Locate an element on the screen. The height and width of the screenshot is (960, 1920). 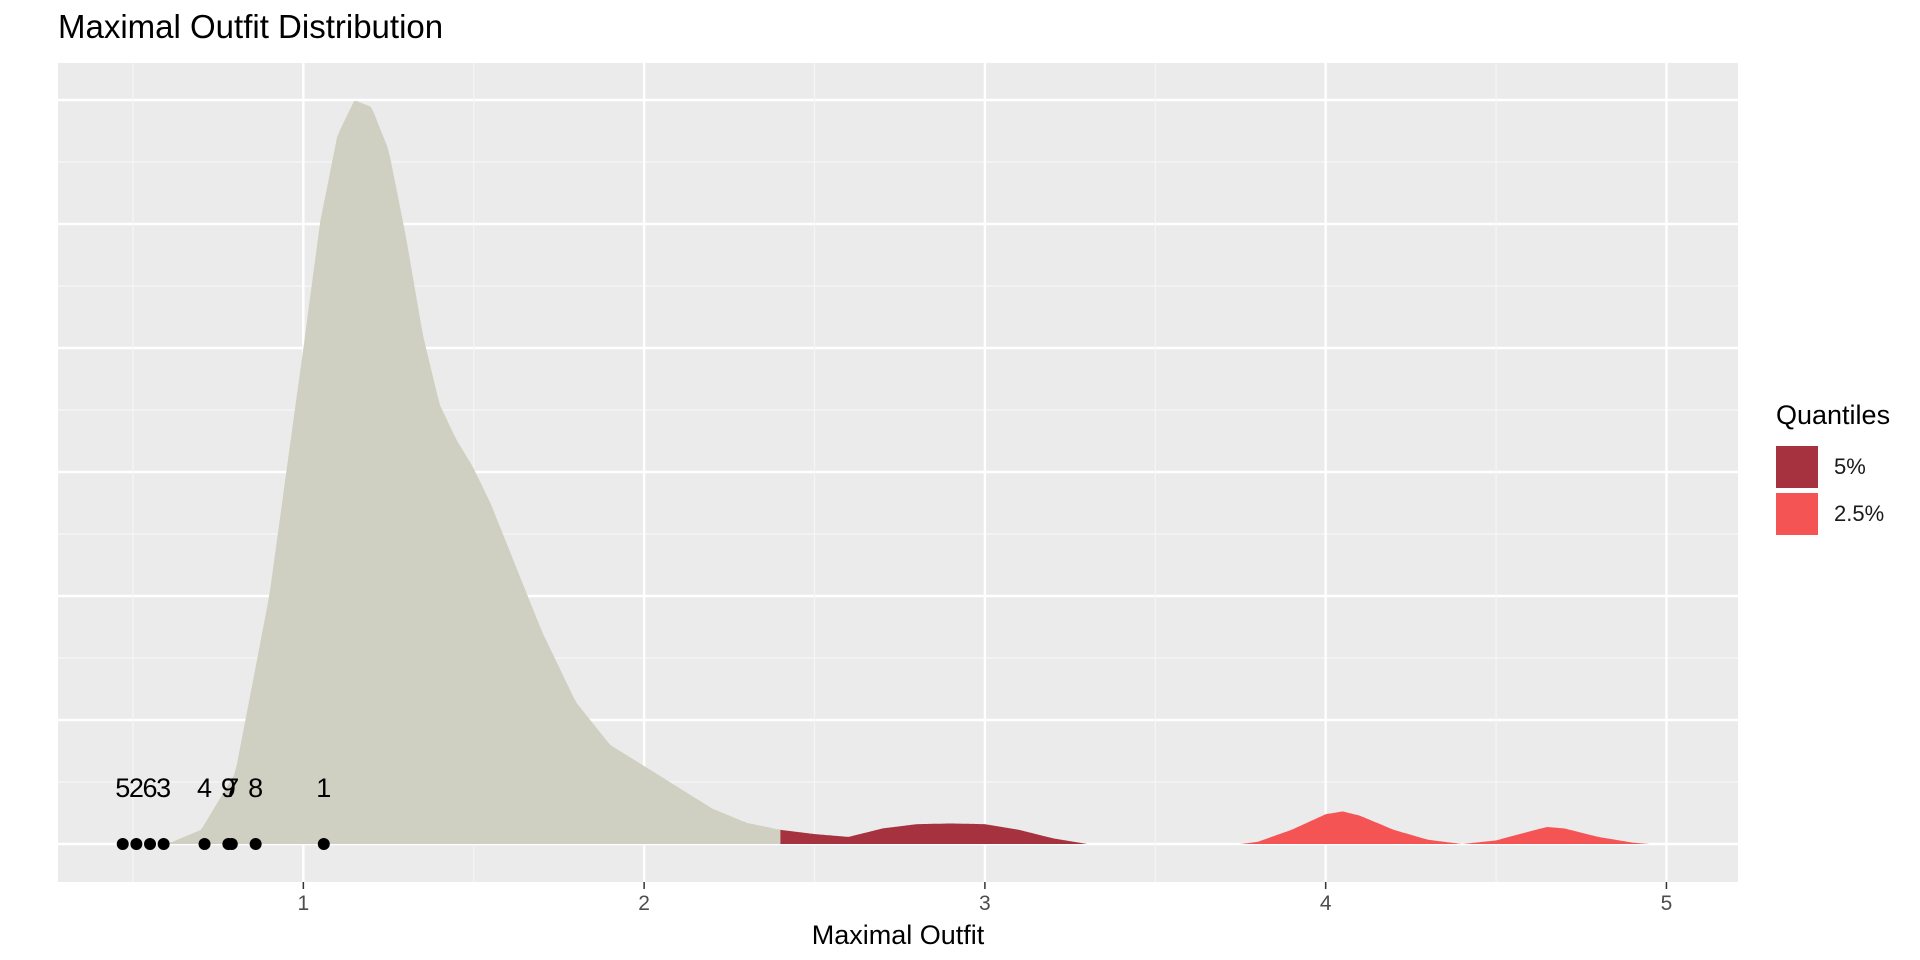
legend: Quantiles 5% 2.5% is located at coordinates (1833, 468).